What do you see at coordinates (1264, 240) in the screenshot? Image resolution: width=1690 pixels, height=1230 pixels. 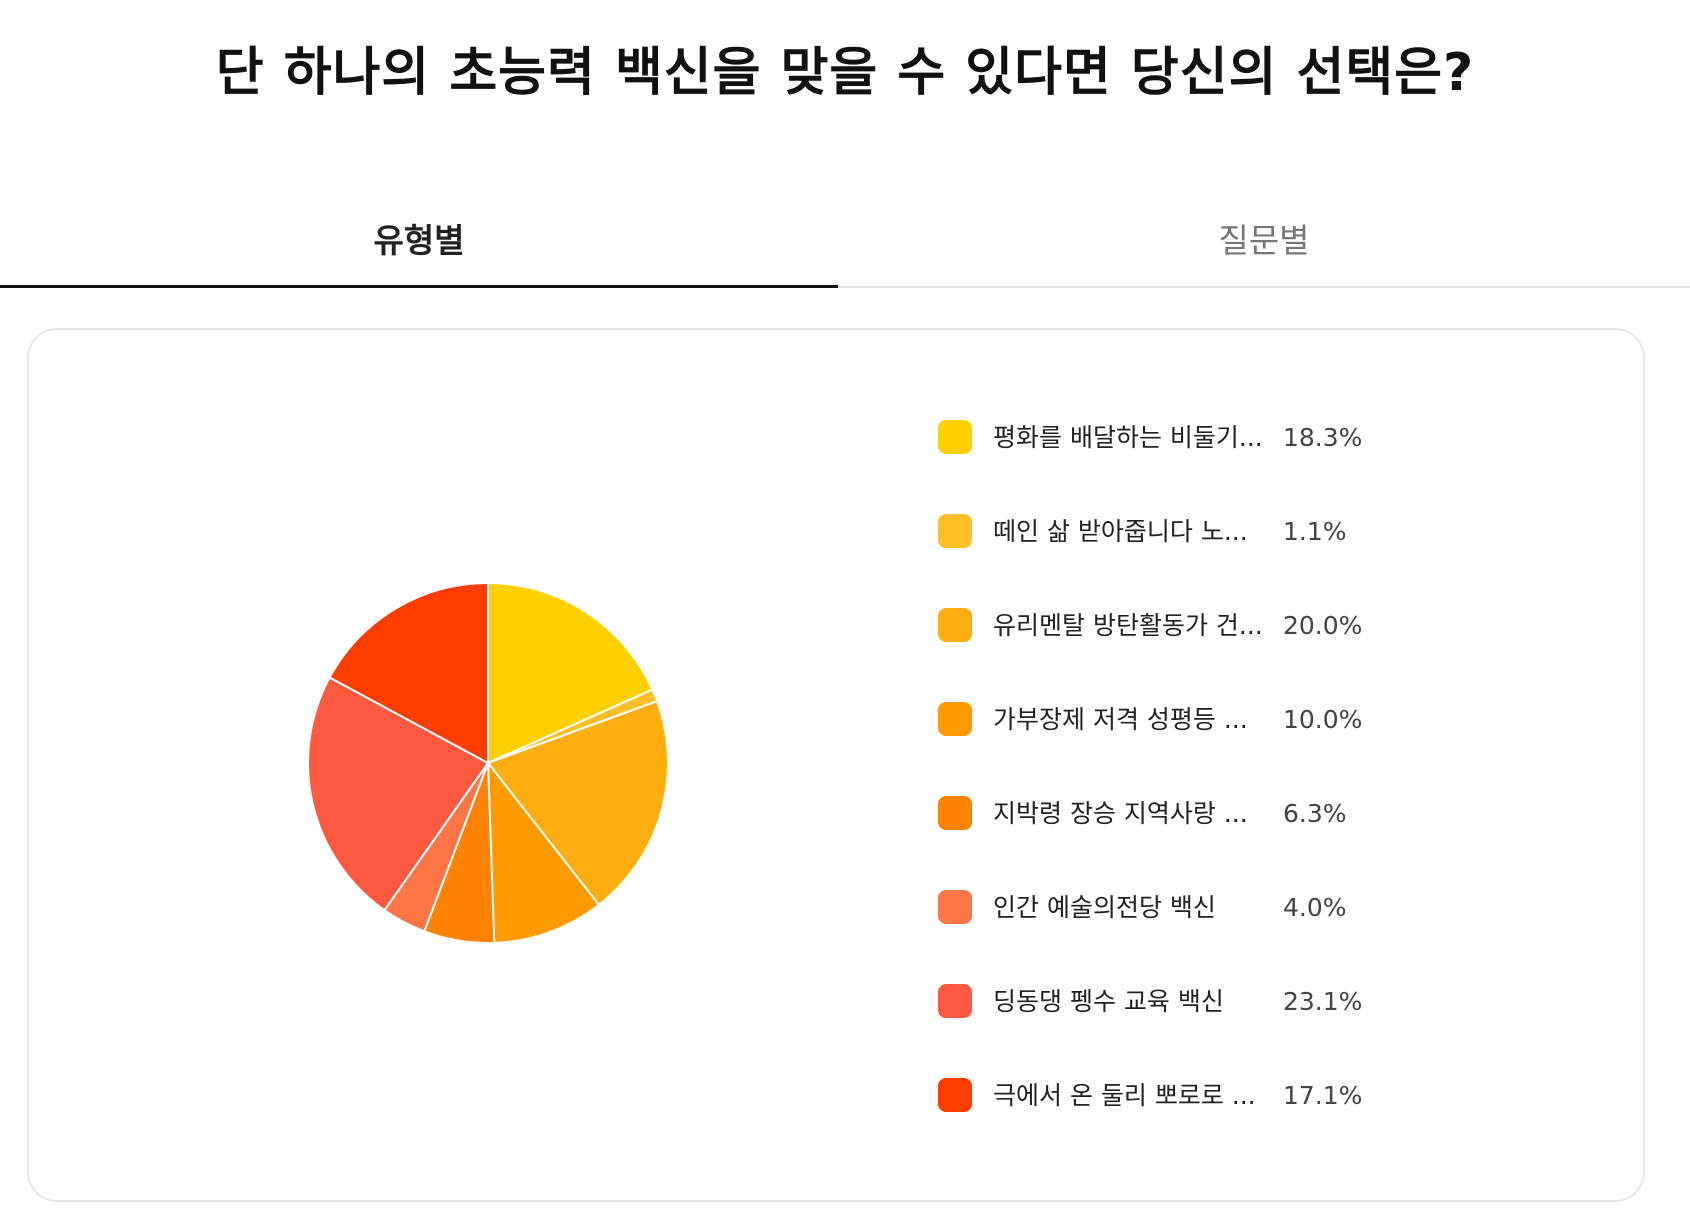 I see `tab-by-question: 질문별` at bounding box center [1264, 240].